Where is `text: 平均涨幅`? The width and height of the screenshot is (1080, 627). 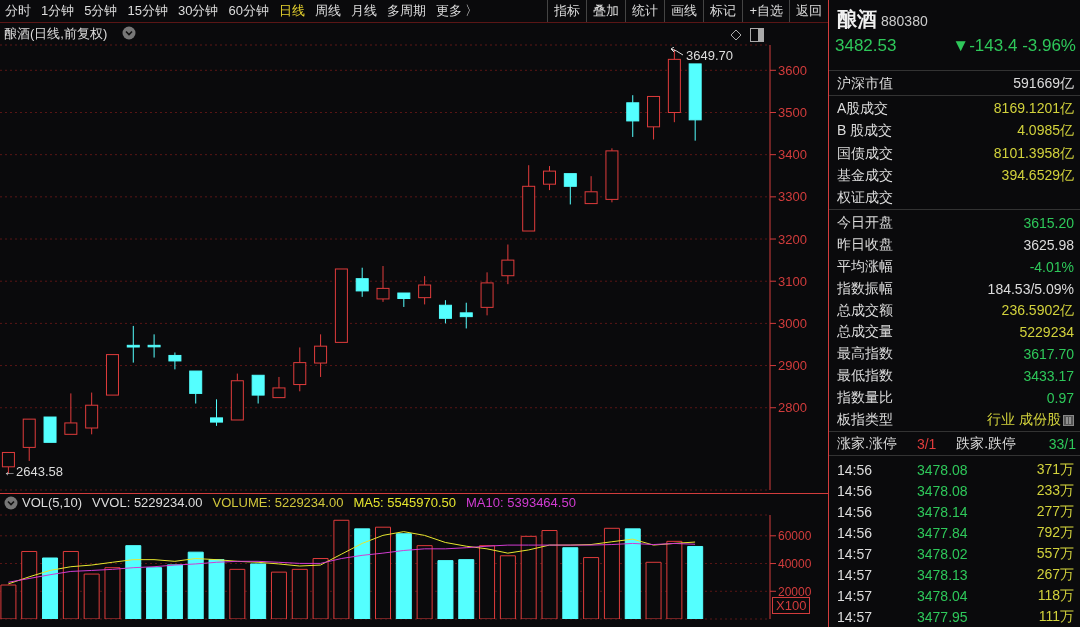 text: 平均涨幅 is located at coordinates (865, 267).